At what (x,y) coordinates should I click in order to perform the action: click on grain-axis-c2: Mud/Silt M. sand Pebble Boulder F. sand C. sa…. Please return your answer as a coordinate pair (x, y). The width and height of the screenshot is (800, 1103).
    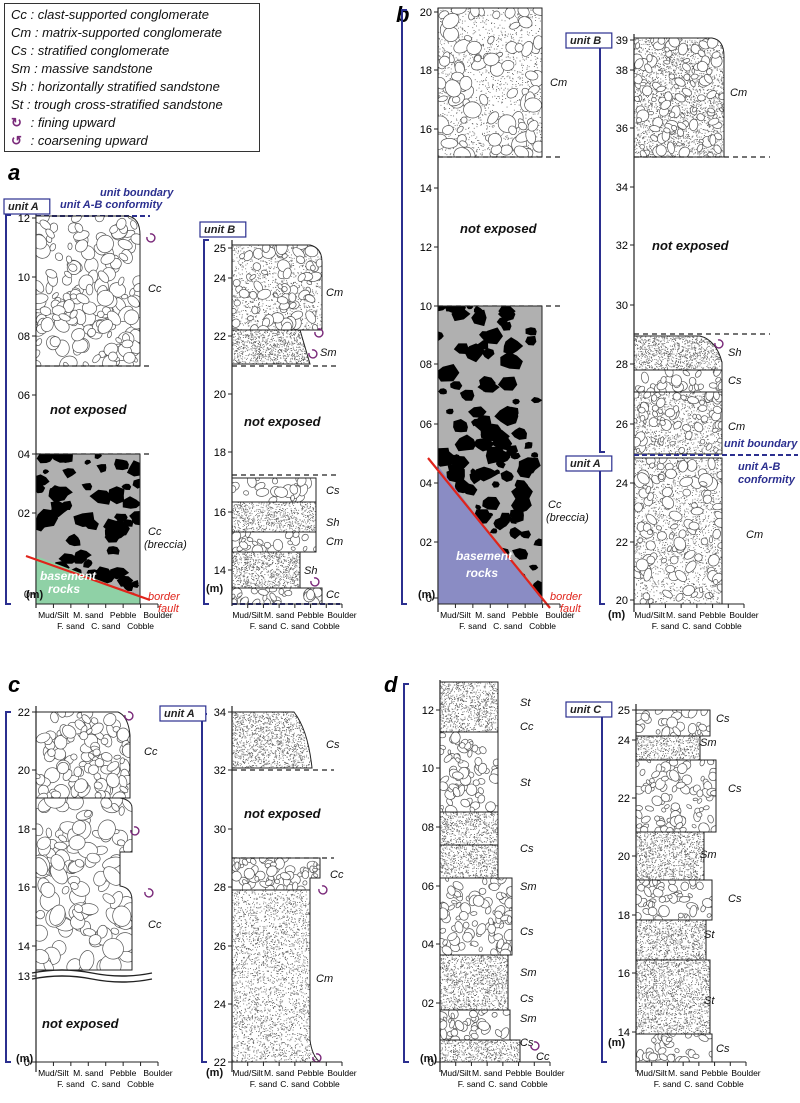
    Looking at the image, I should click on (294, 1075).